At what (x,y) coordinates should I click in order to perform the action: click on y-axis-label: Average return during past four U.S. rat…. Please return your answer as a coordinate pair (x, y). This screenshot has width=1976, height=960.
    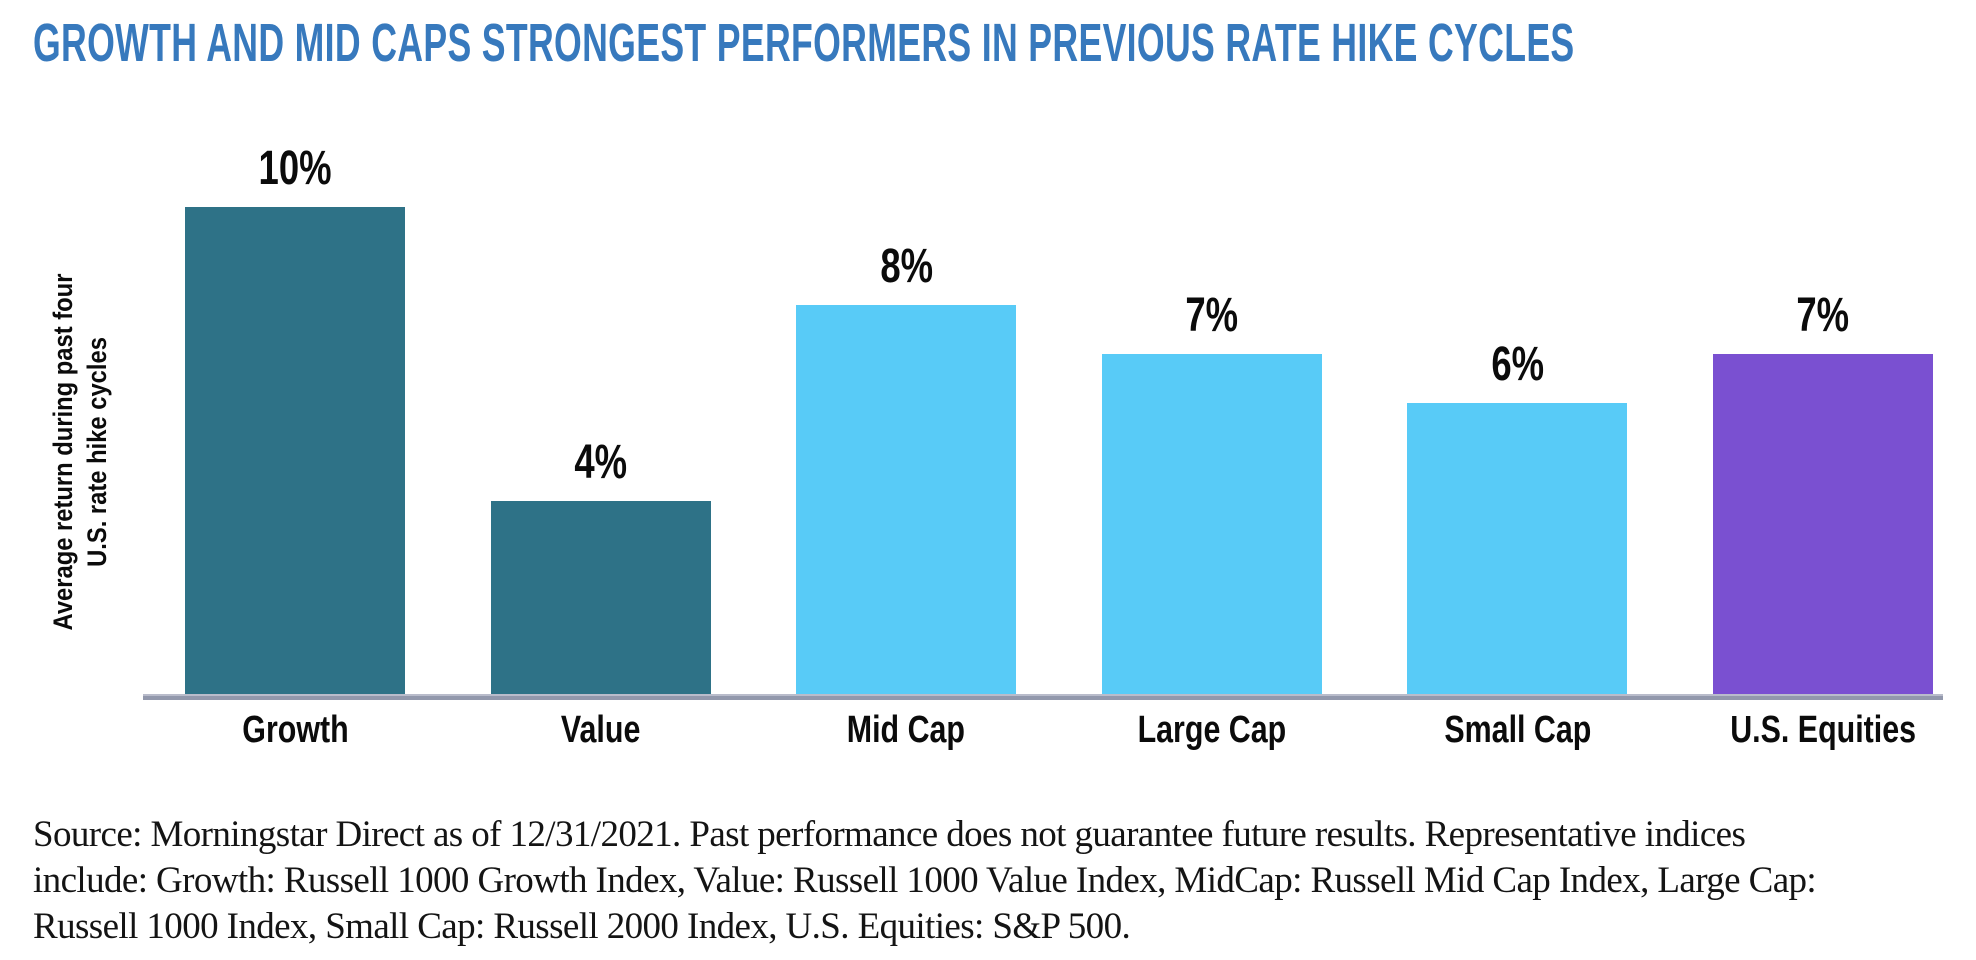
    Looking at the image, I should click on (80, 452).